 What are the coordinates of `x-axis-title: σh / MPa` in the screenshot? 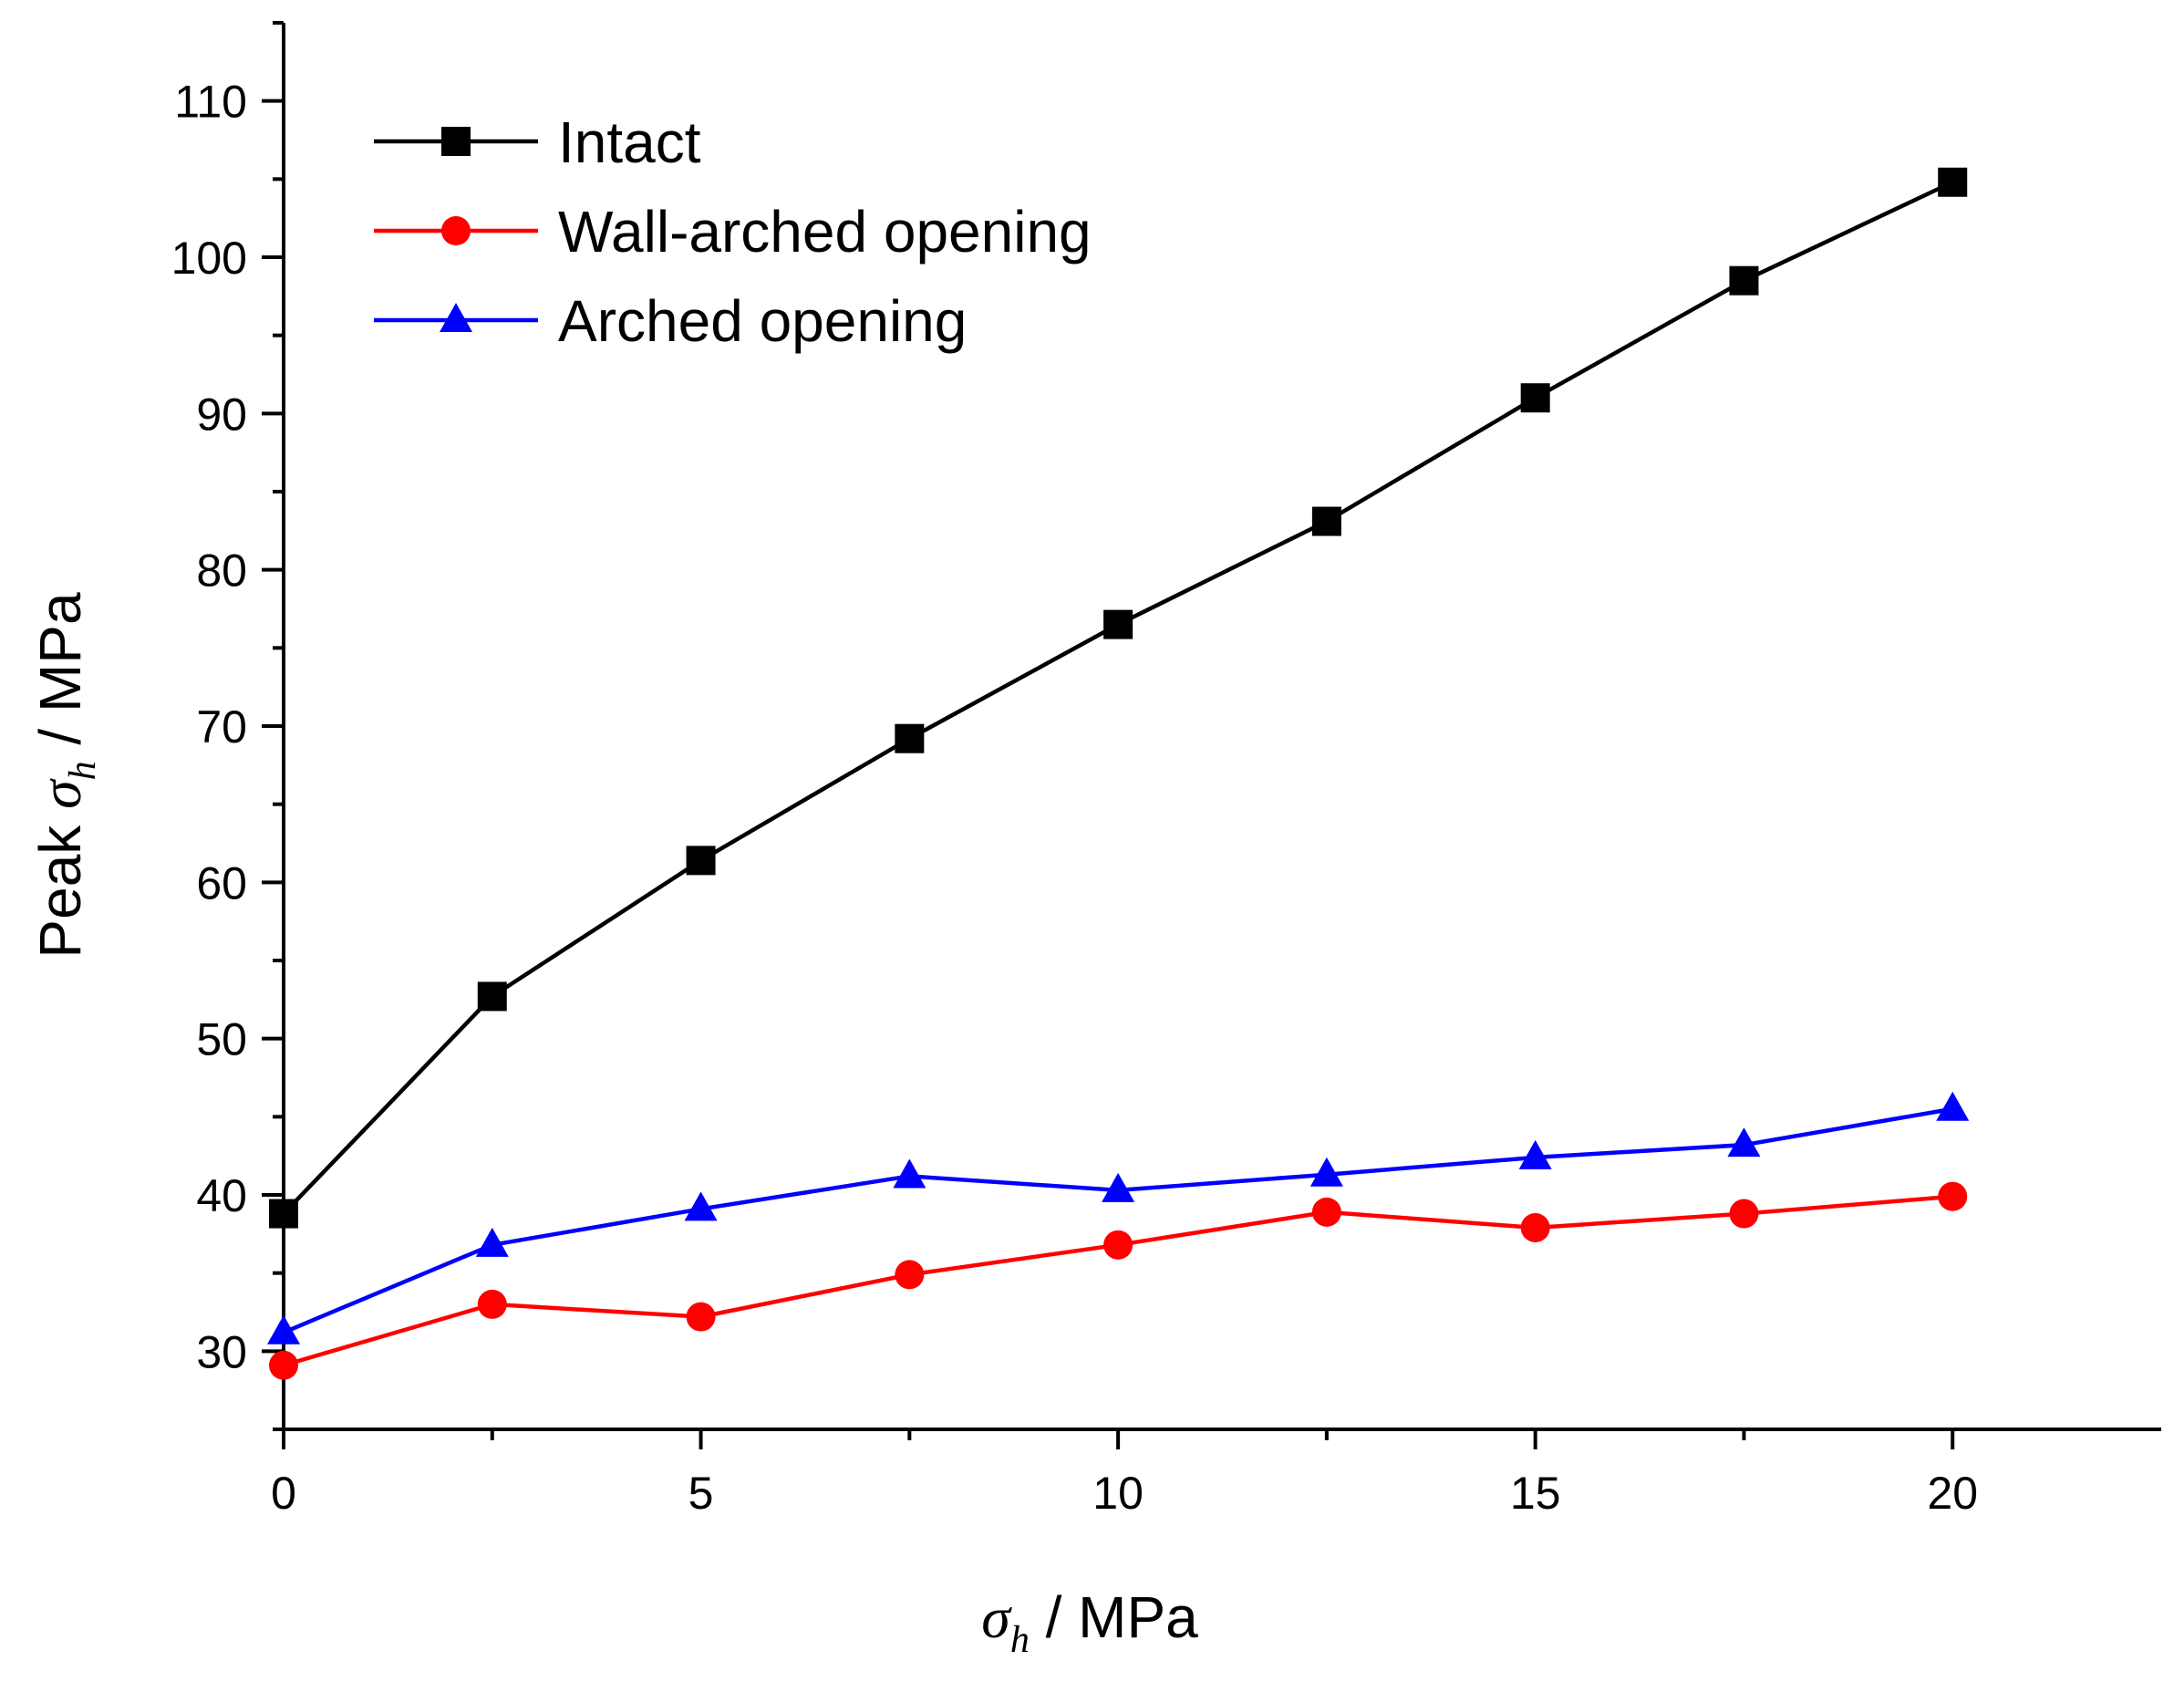 It's located at (1090, 1622).